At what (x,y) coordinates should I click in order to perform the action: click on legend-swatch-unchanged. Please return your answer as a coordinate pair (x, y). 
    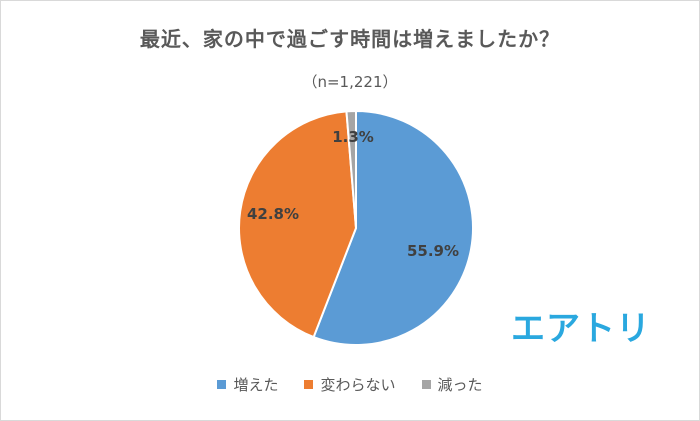
    Looking at the image, I should click on (309, 384).